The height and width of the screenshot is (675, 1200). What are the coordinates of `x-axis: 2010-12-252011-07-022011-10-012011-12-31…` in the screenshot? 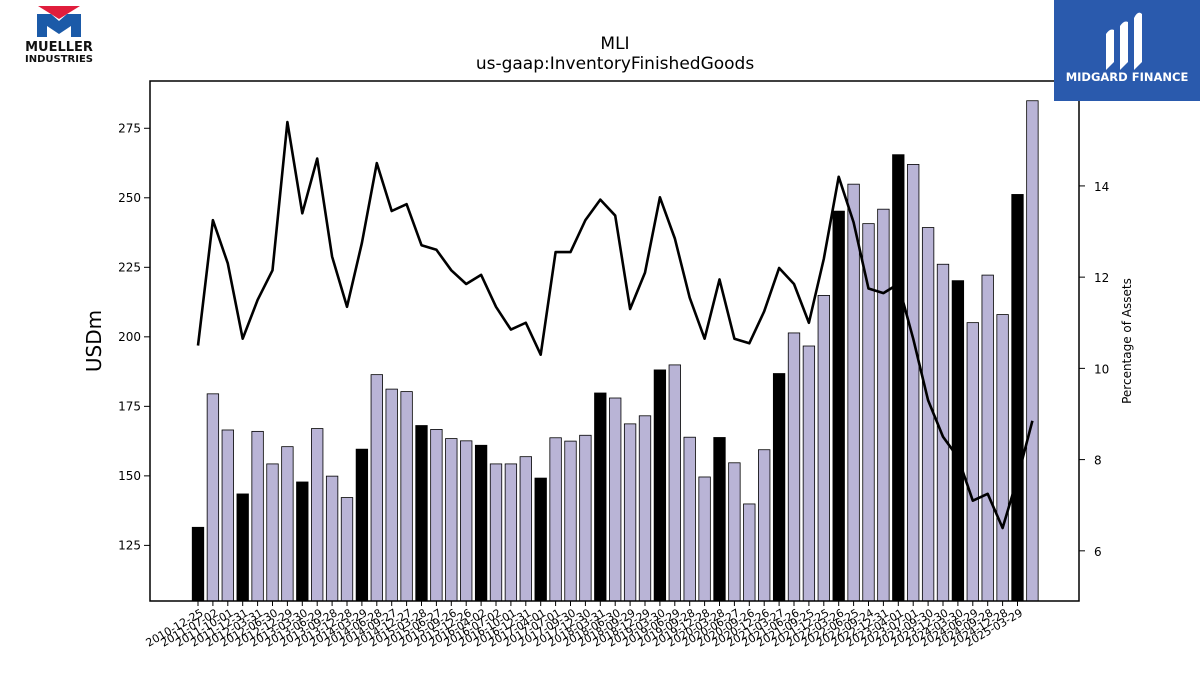 It's located at (584, 625).